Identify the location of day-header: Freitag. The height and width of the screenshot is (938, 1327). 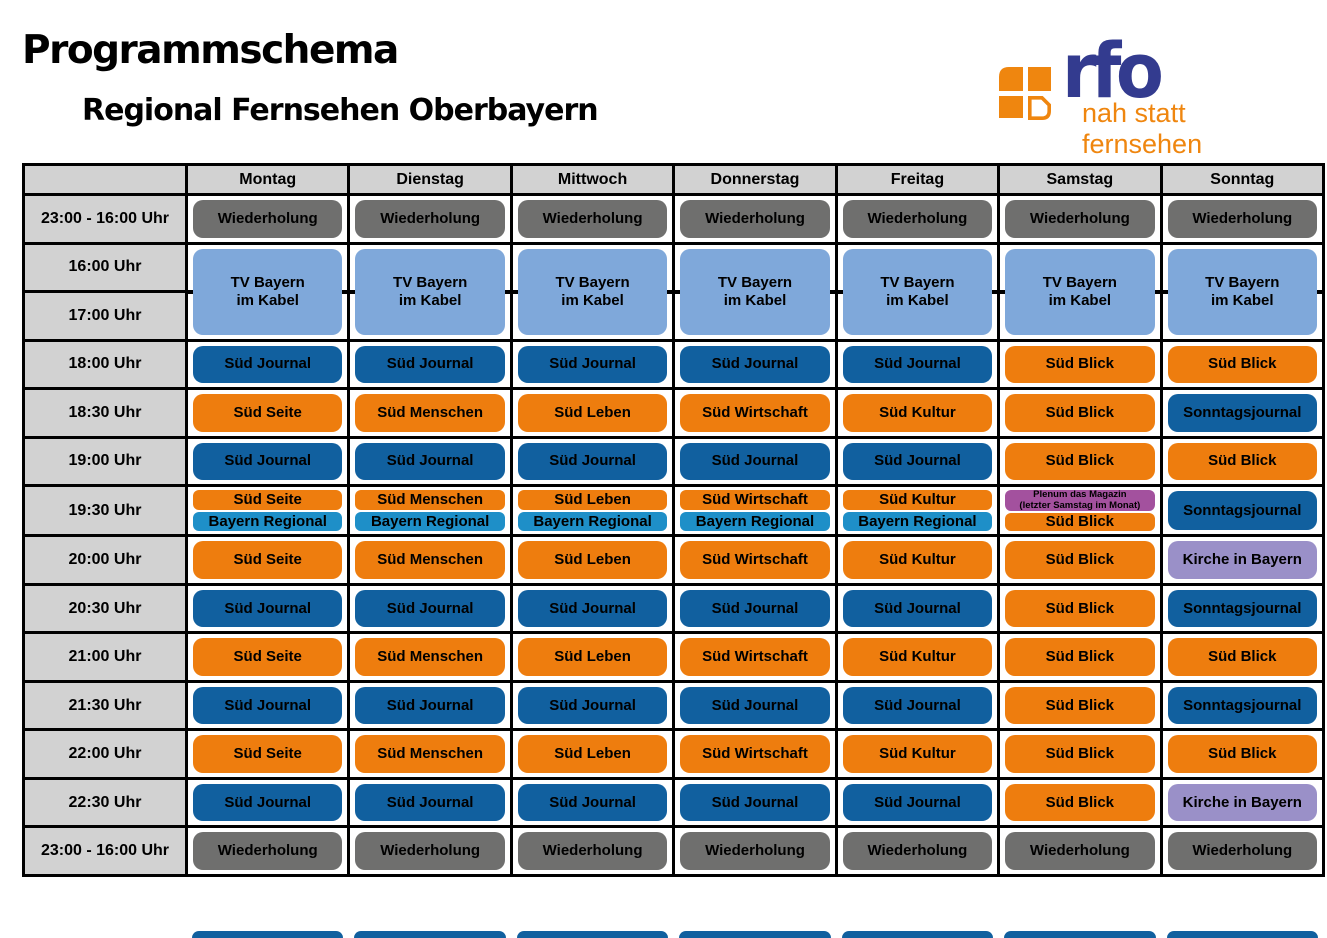
(917, 179).